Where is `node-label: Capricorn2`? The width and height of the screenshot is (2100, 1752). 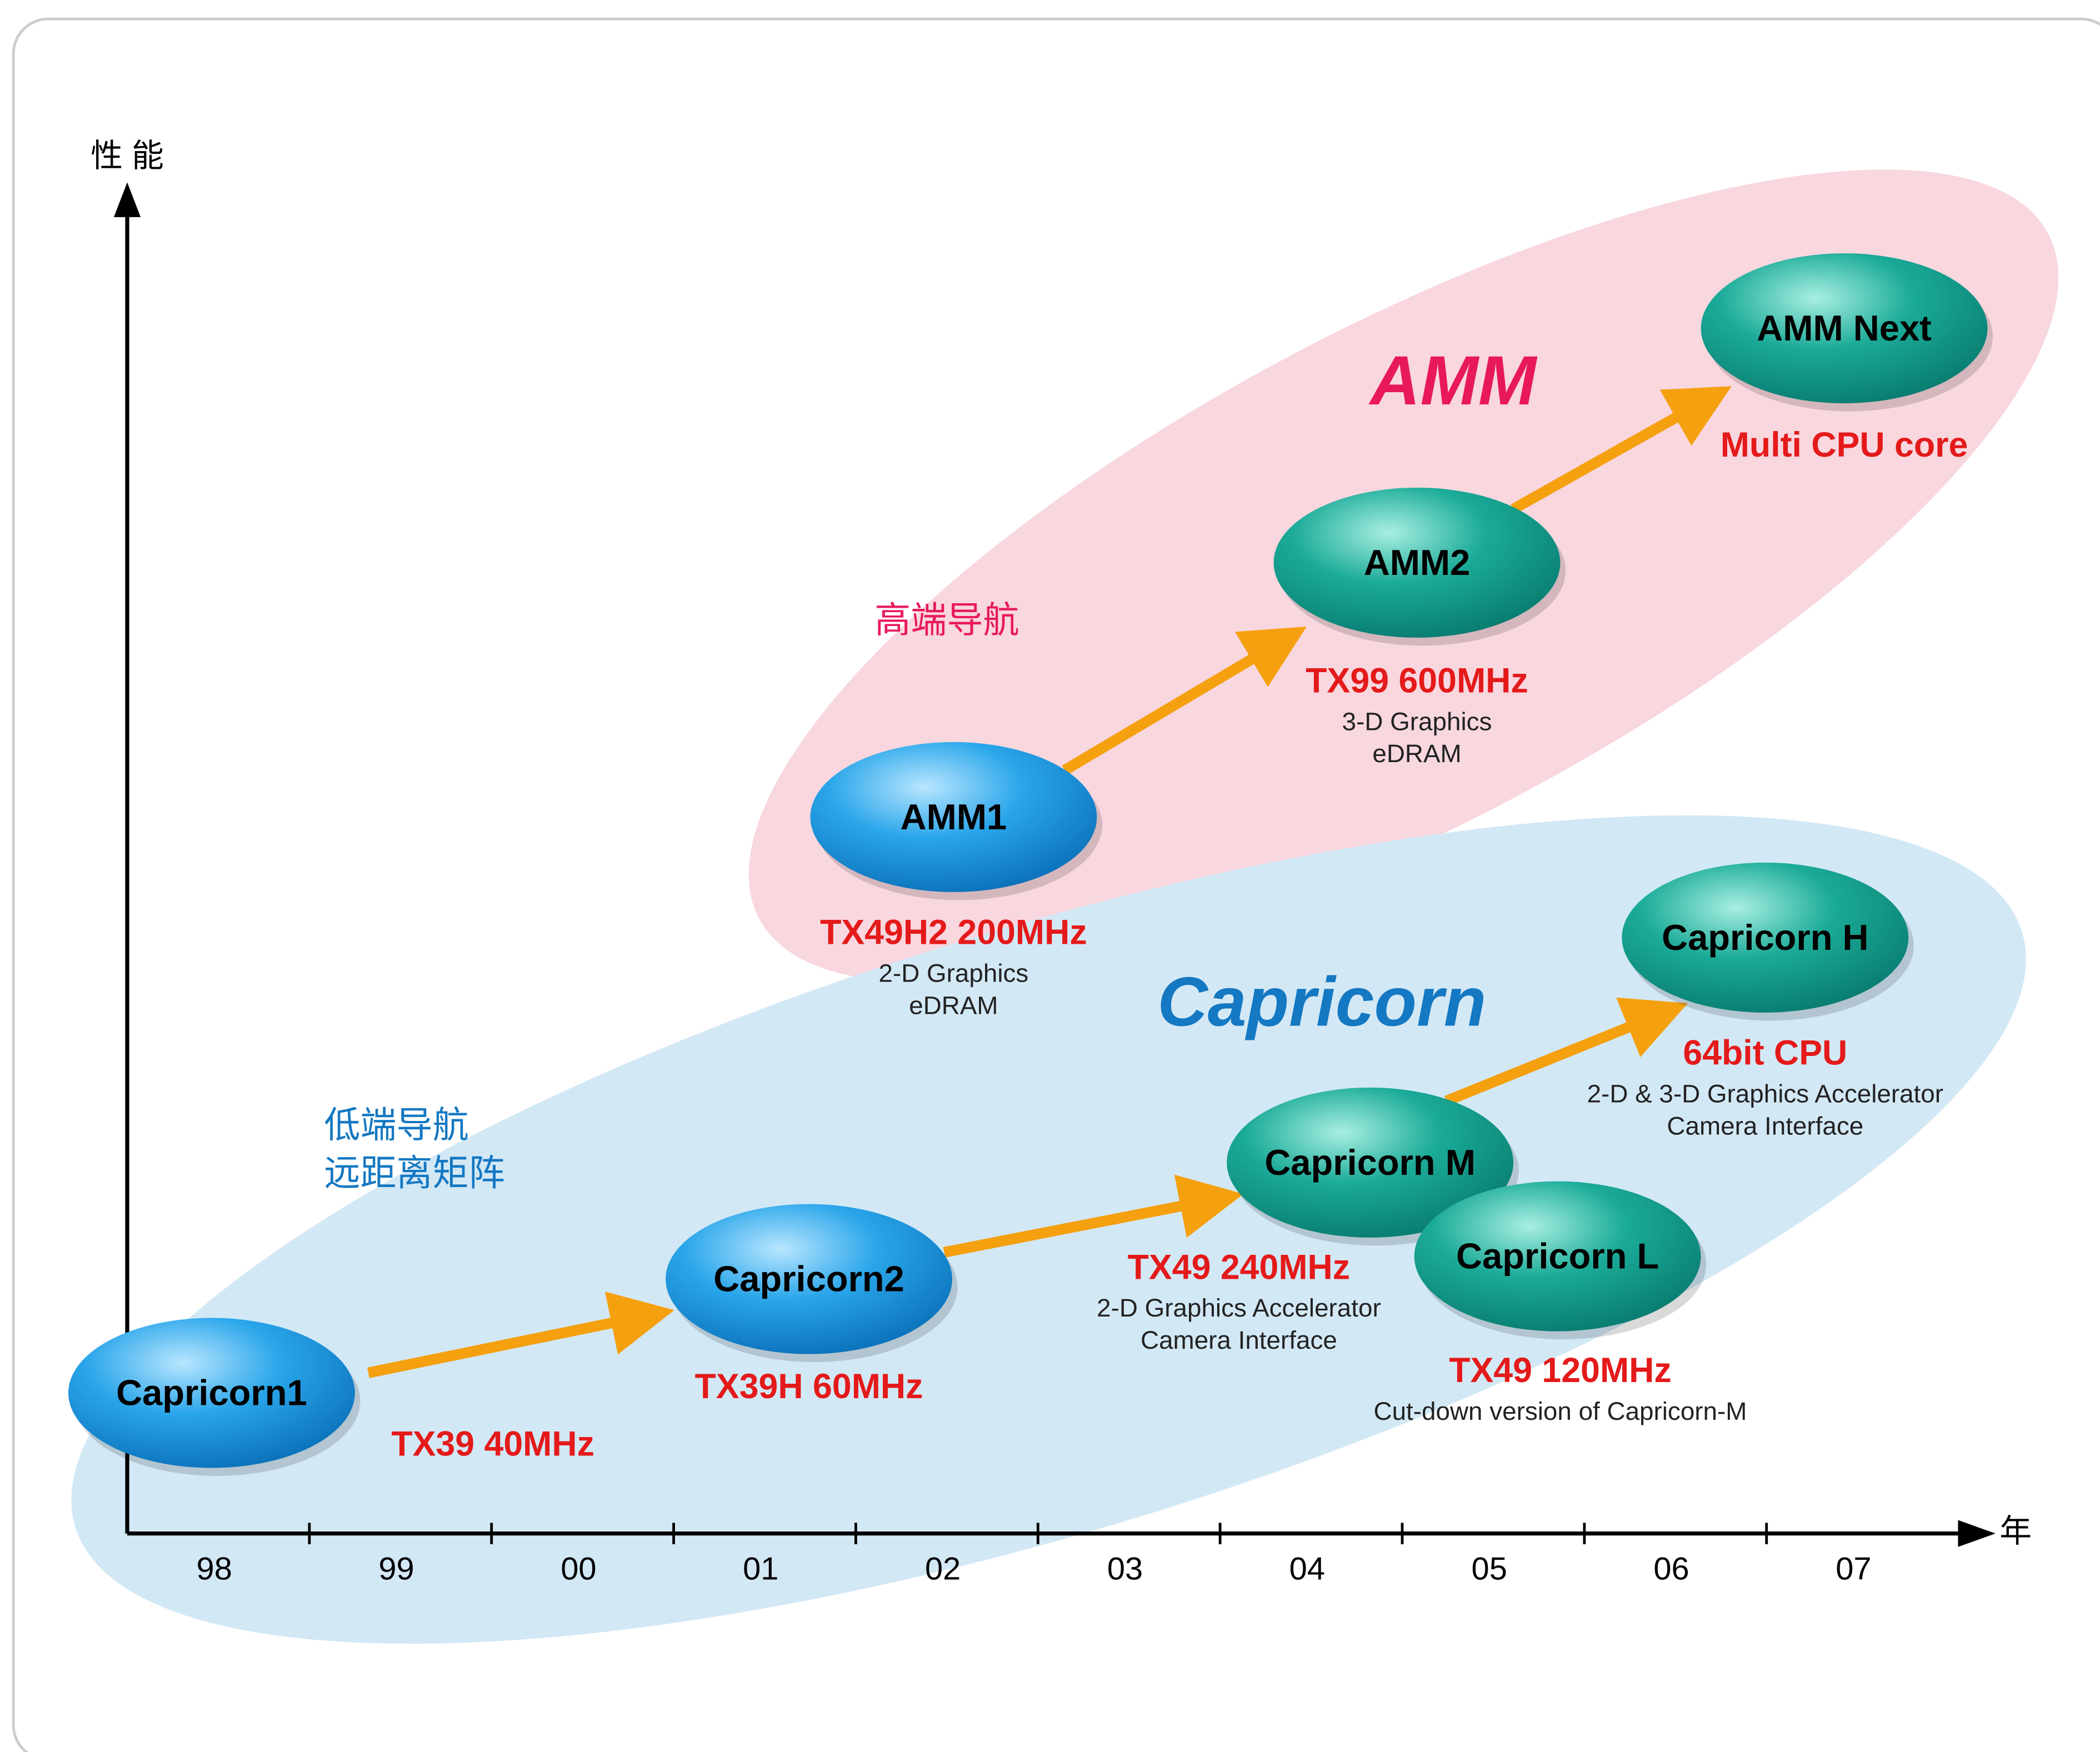
node-label: Capricorn2 is located at coordinates (808, 1279).